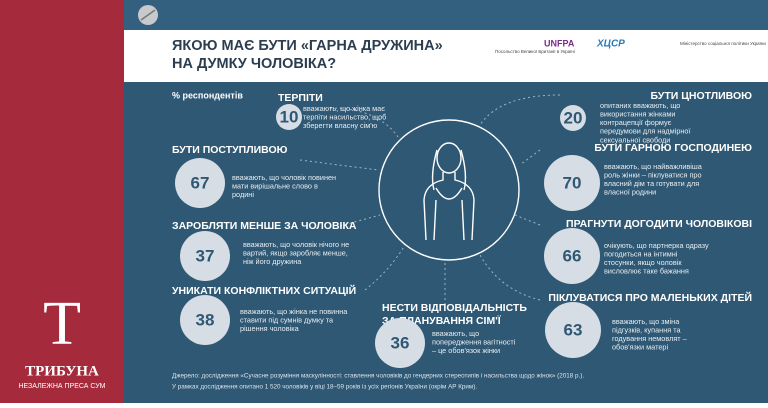 The image size is (768, 408). What do you see at coordinates (630, 192) in the screenshot?
I see `item-text: власної родини` at bounding box center [630, 192].